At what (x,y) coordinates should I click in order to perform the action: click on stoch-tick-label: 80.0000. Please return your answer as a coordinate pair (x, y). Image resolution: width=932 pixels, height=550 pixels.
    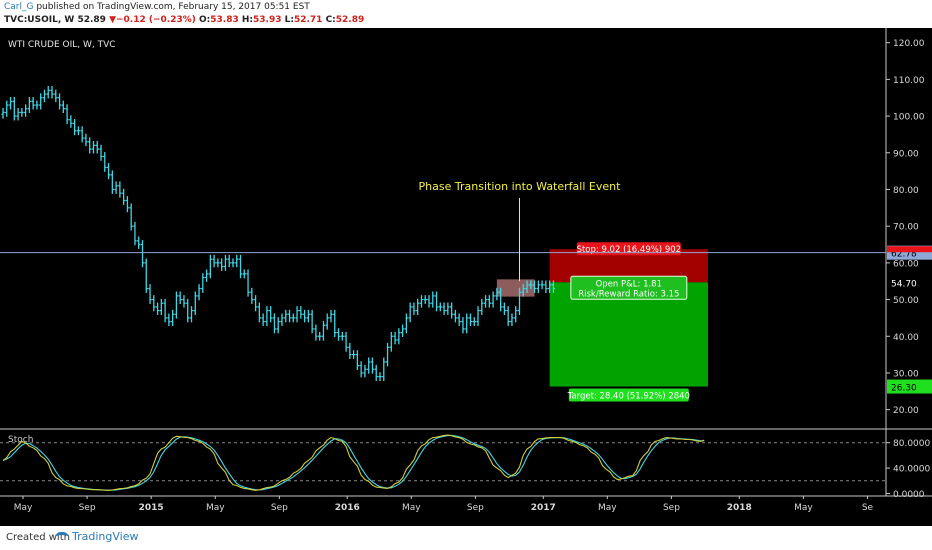
    Looking at the image, I should click on (911, 444).